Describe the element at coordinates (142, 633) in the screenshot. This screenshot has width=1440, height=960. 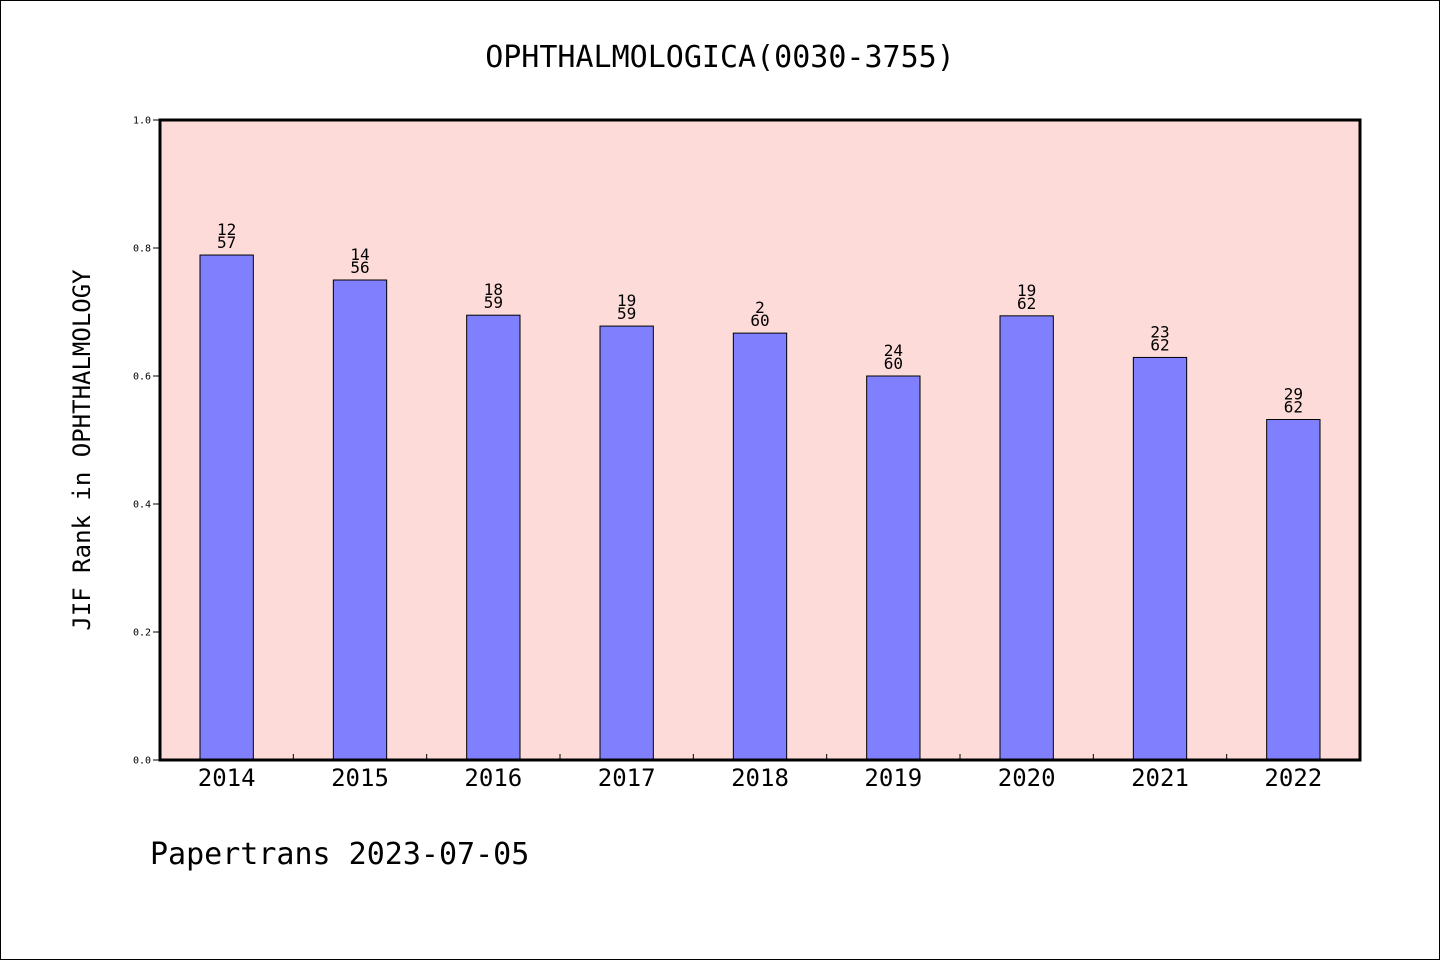
I see `y-tick-label: 0.2` at that location.